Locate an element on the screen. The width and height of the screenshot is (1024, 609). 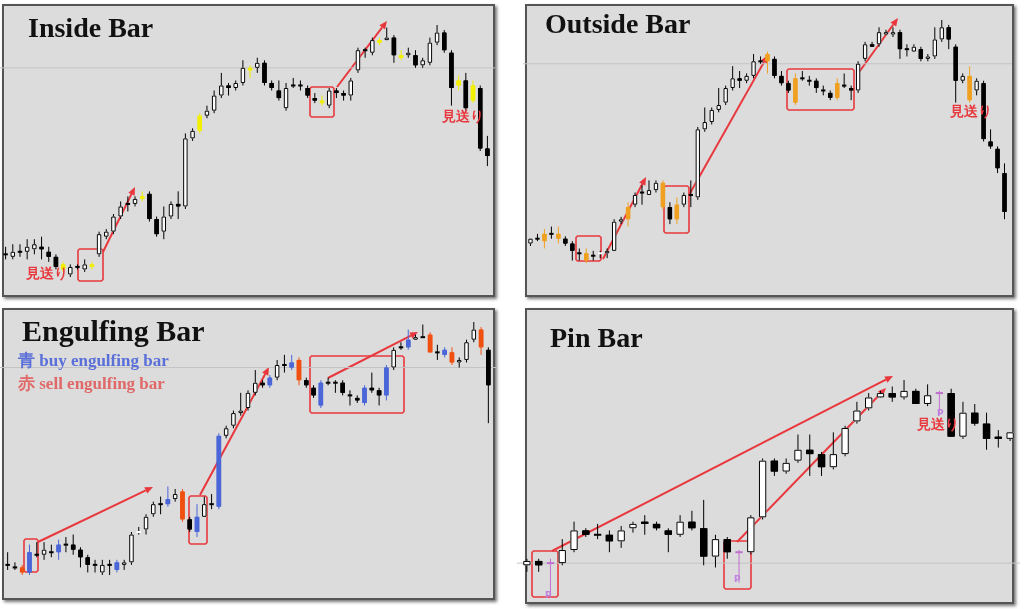
chart-title: Inside Bar is located at coordinates (91, 27).